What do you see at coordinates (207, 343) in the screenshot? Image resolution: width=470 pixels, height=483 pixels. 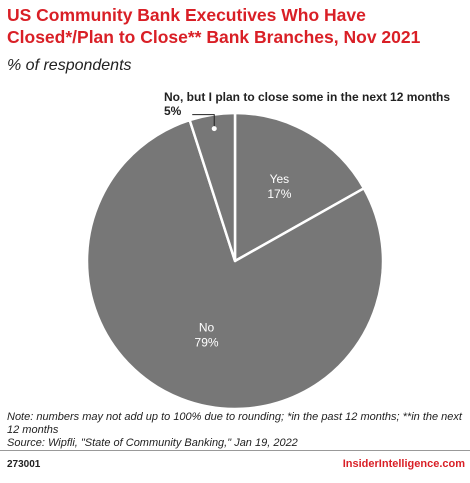 I see `slice-label-value-1: 79%` at bounding box center [207, 343].